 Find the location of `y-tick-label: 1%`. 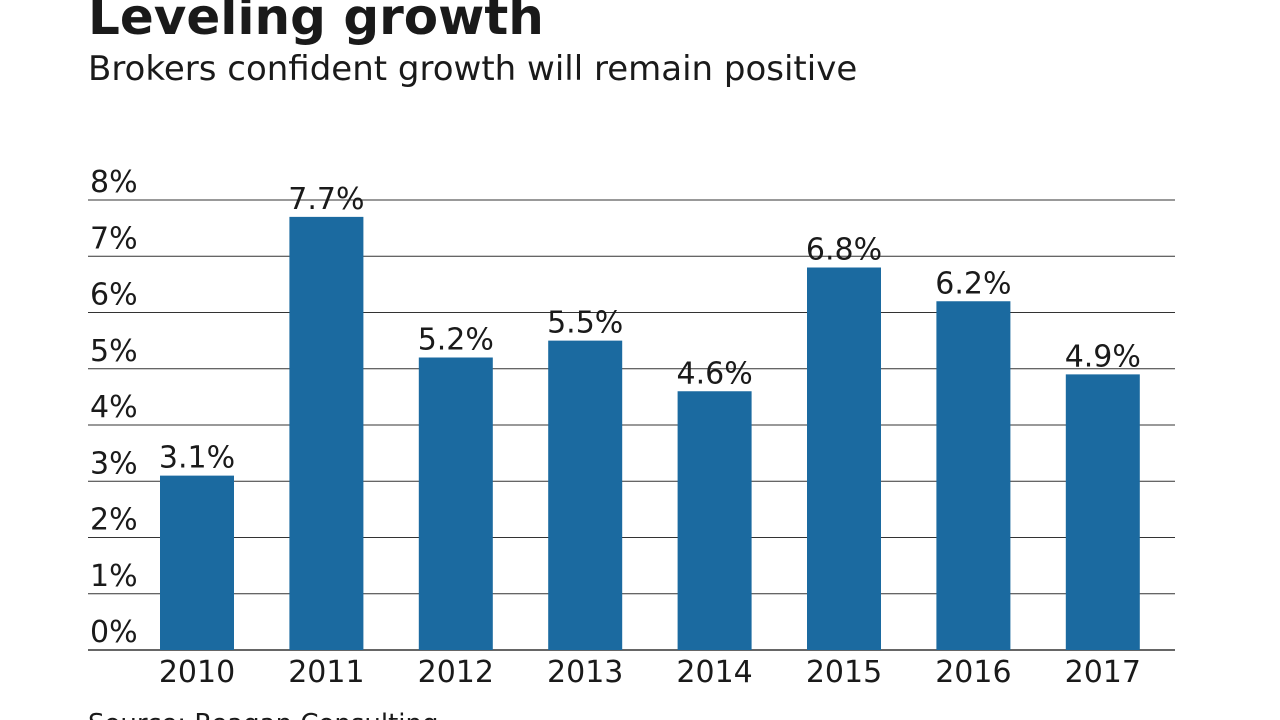

y-tick-label: 1% is located at coordinates (114, 576).